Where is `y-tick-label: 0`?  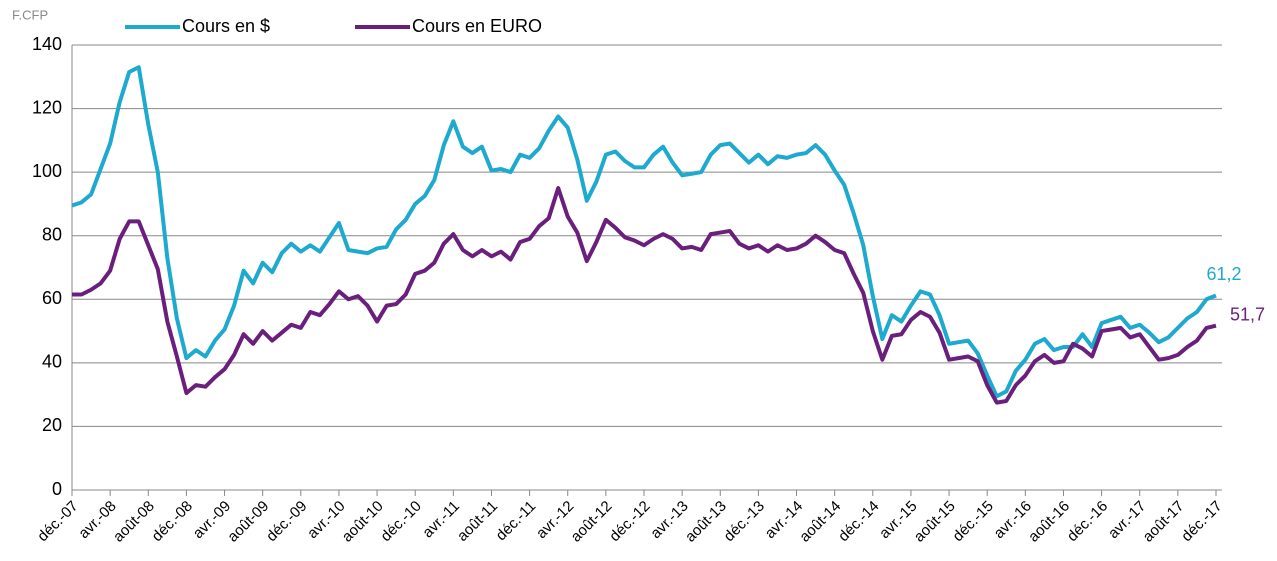 y-tick-label: 0 is located at coordinates (57, 489).